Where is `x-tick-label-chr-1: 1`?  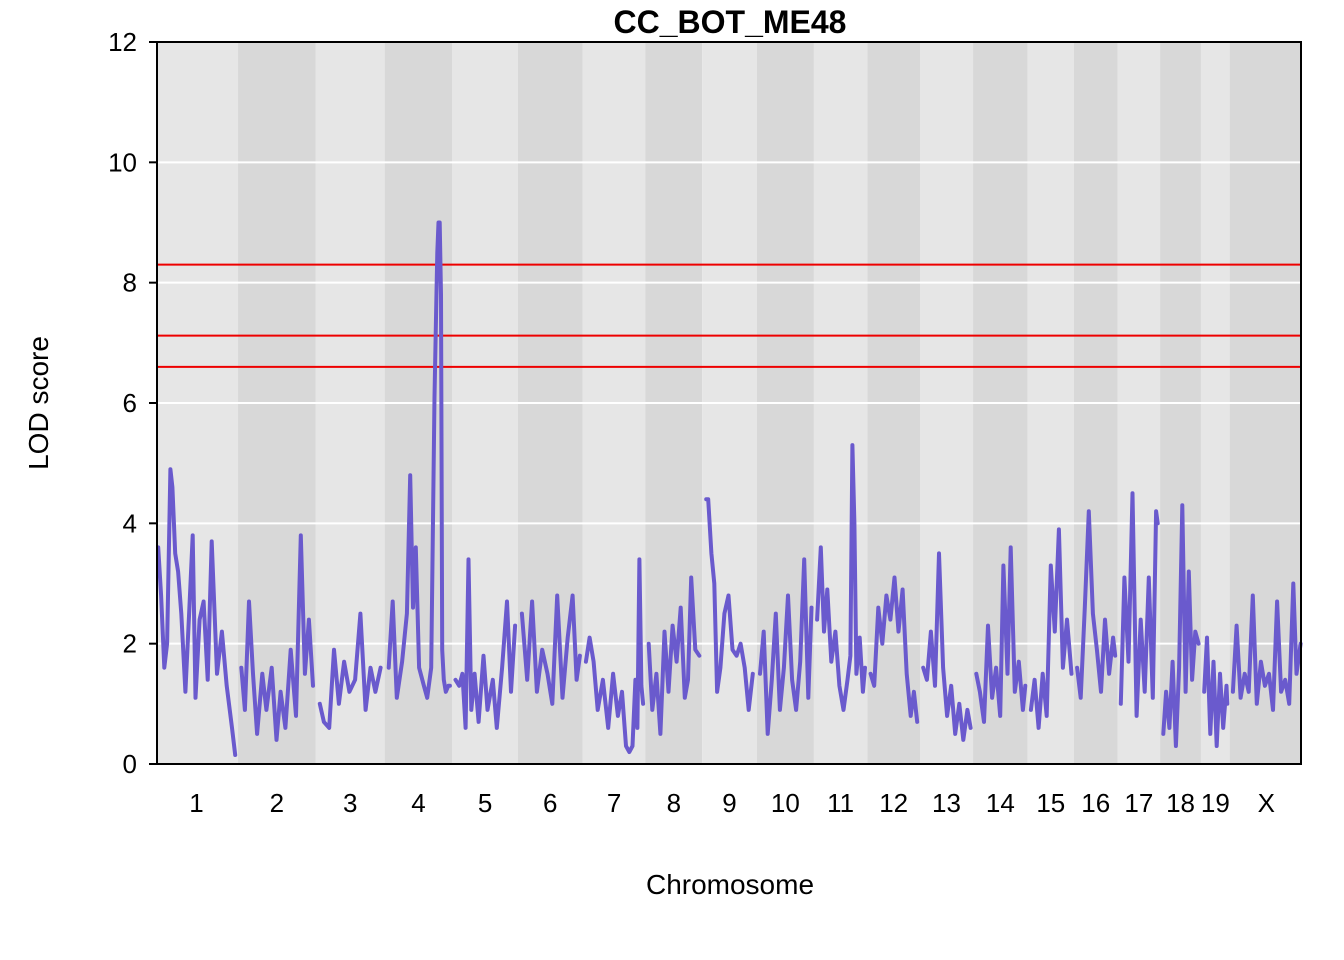
x-tick-label-chr-1: 1 is located at coordinates (196, 803).